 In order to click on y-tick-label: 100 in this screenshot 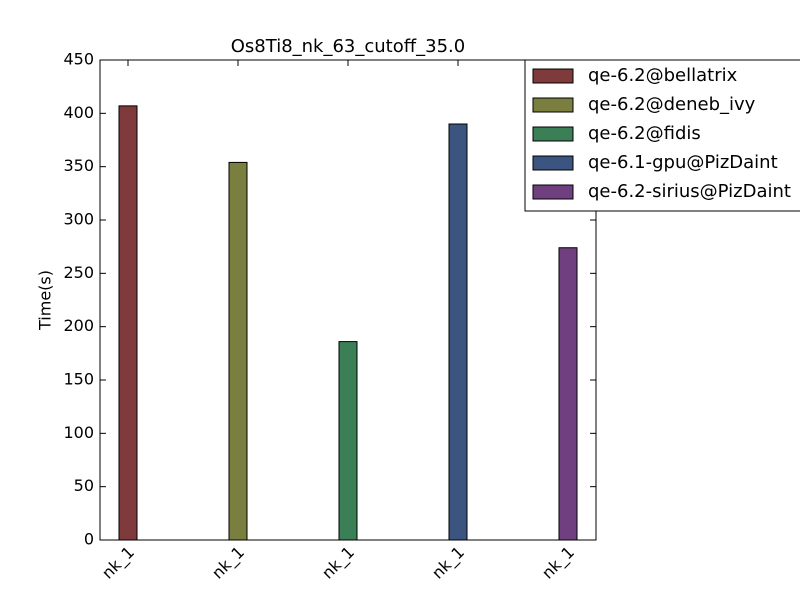, I will do `click(78, 432)`.